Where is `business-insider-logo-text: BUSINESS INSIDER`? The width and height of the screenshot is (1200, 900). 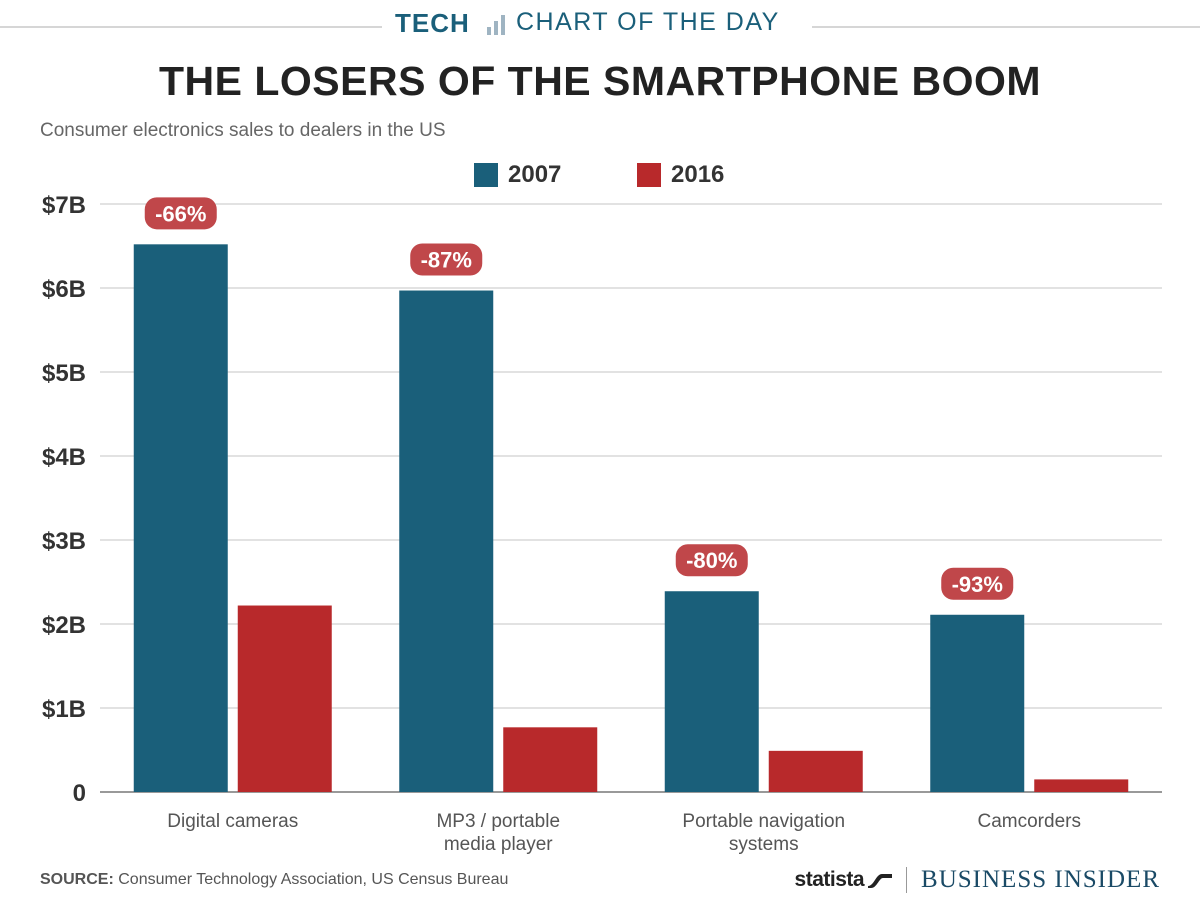 business-insider-logo-text: BUSINESS INSIDER is located at coordinates (1040, 879).